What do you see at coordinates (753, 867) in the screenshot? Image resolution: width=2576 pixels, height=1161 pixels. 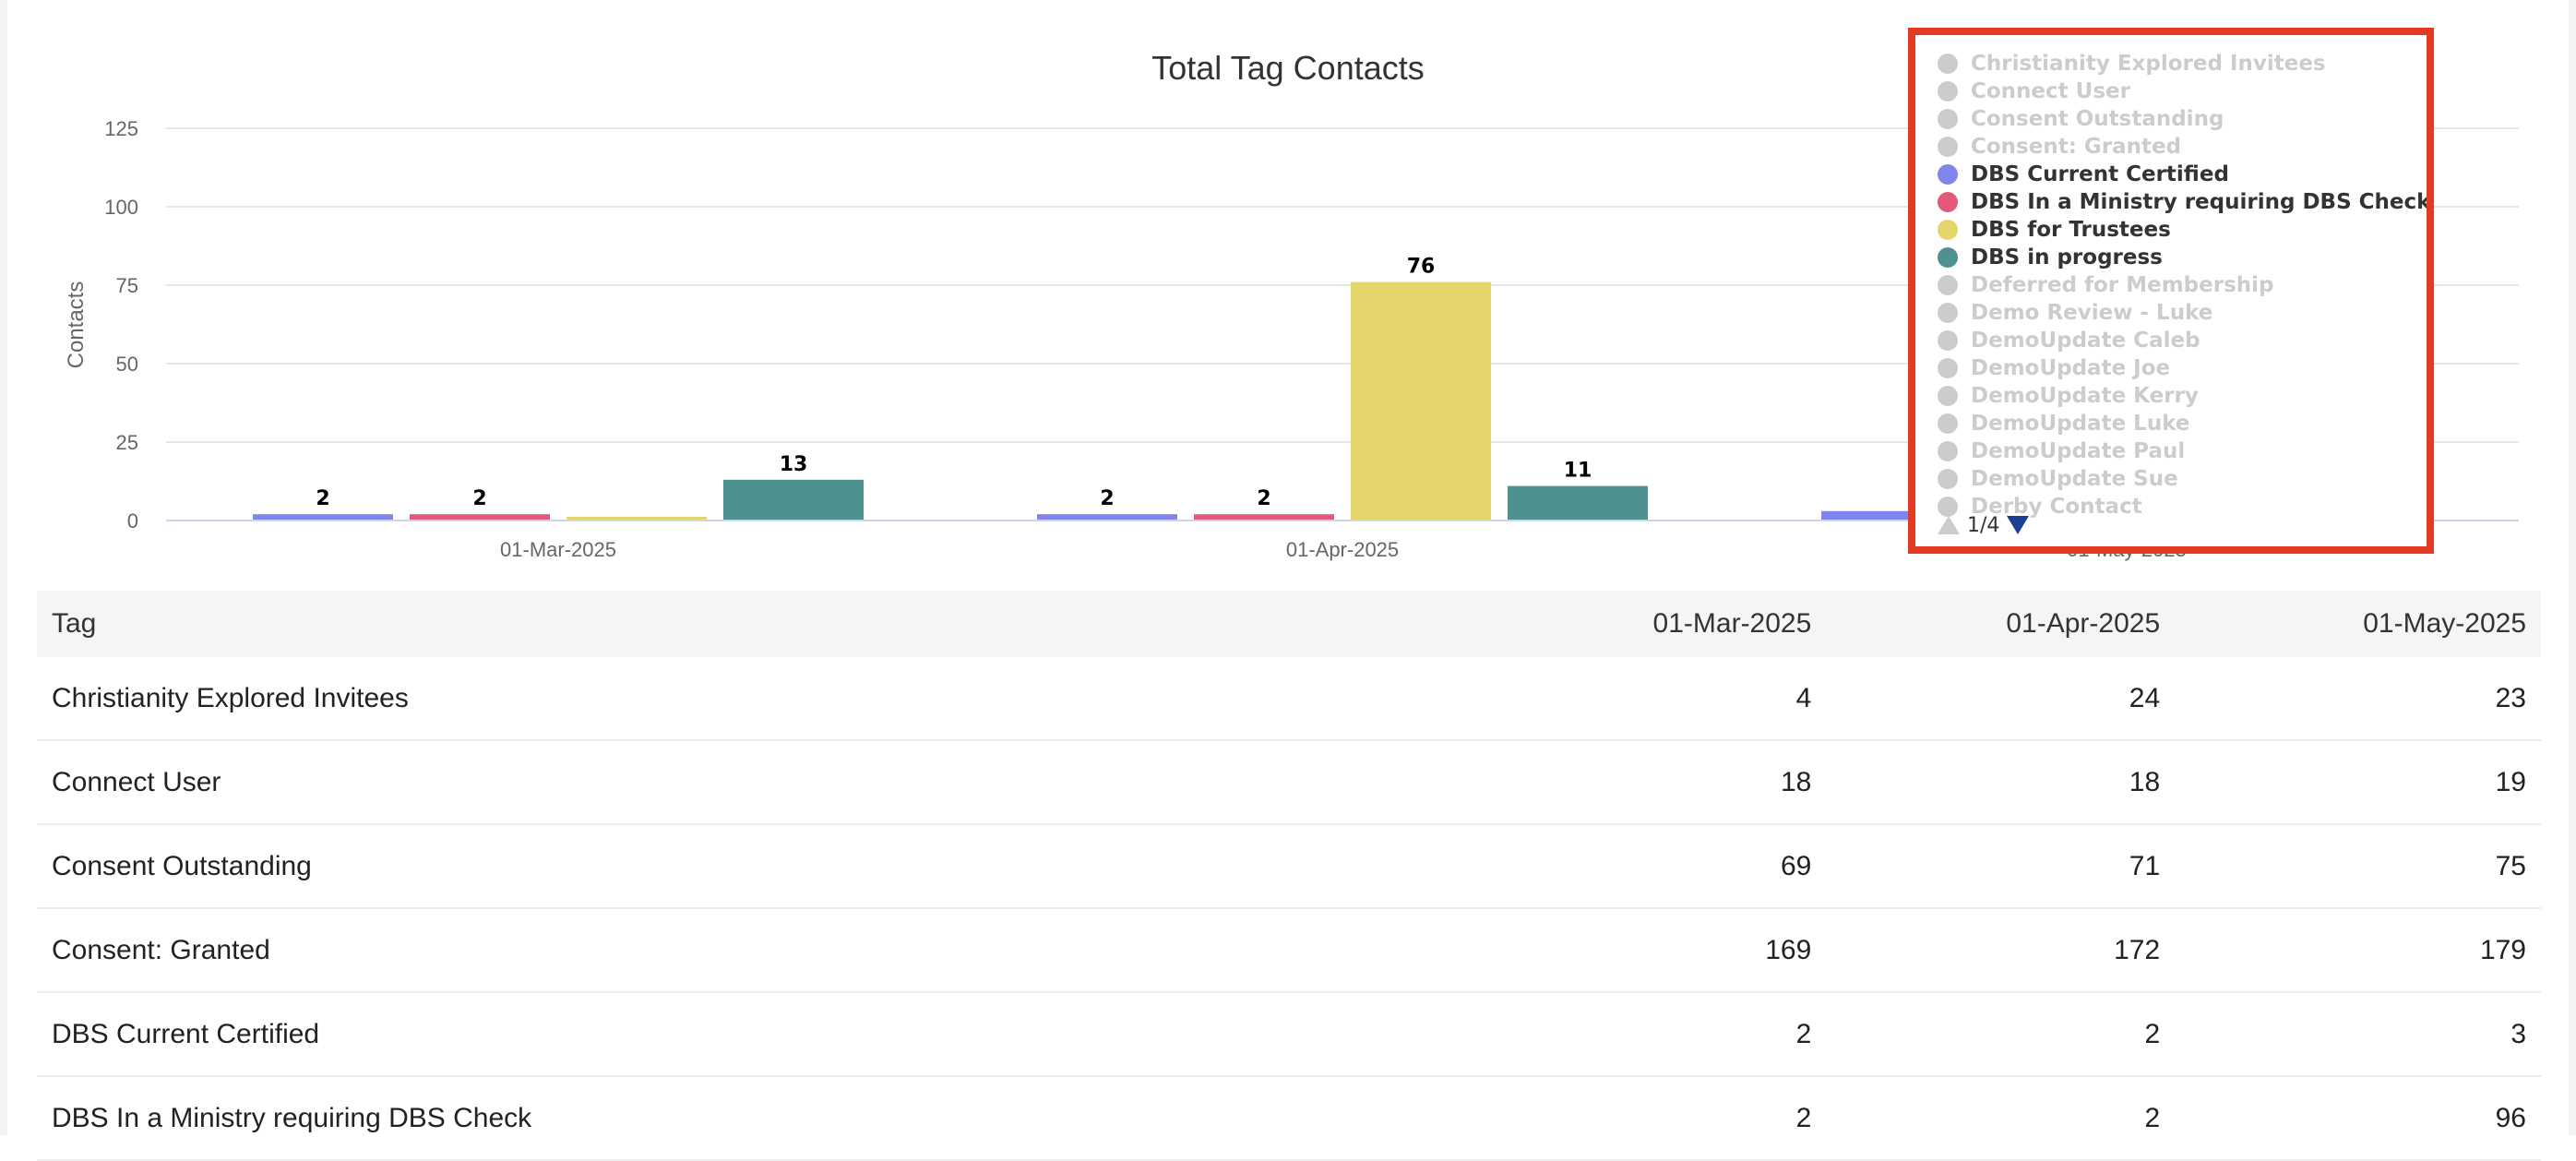 I see `tag-cell: Consent Outstanding` at bounding box center [753, 867].